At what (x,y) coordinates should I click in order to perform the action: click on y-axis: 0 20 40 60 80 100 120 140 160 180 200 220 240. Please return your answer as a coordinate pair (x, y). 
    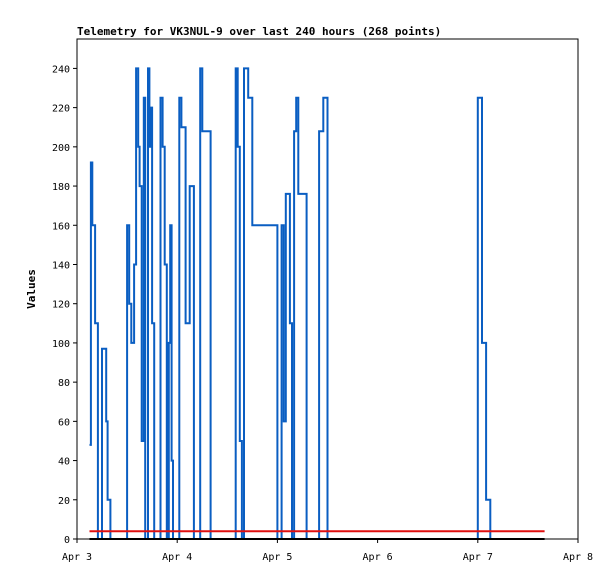
    Looking at the image, I should click on (64, 305).